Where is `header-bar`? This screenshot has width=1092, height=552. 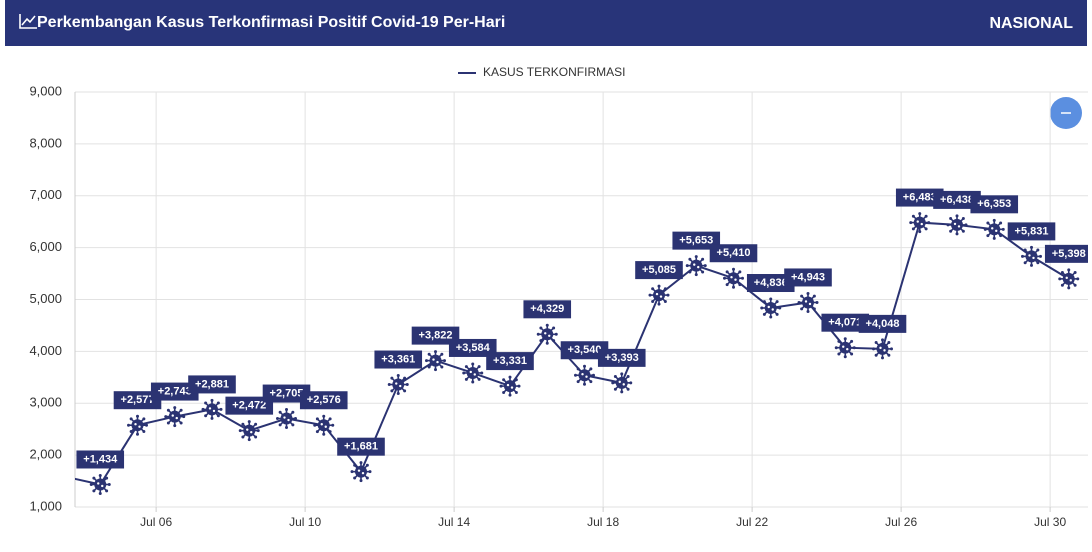 header-bar is located at coordinates (546, 23).